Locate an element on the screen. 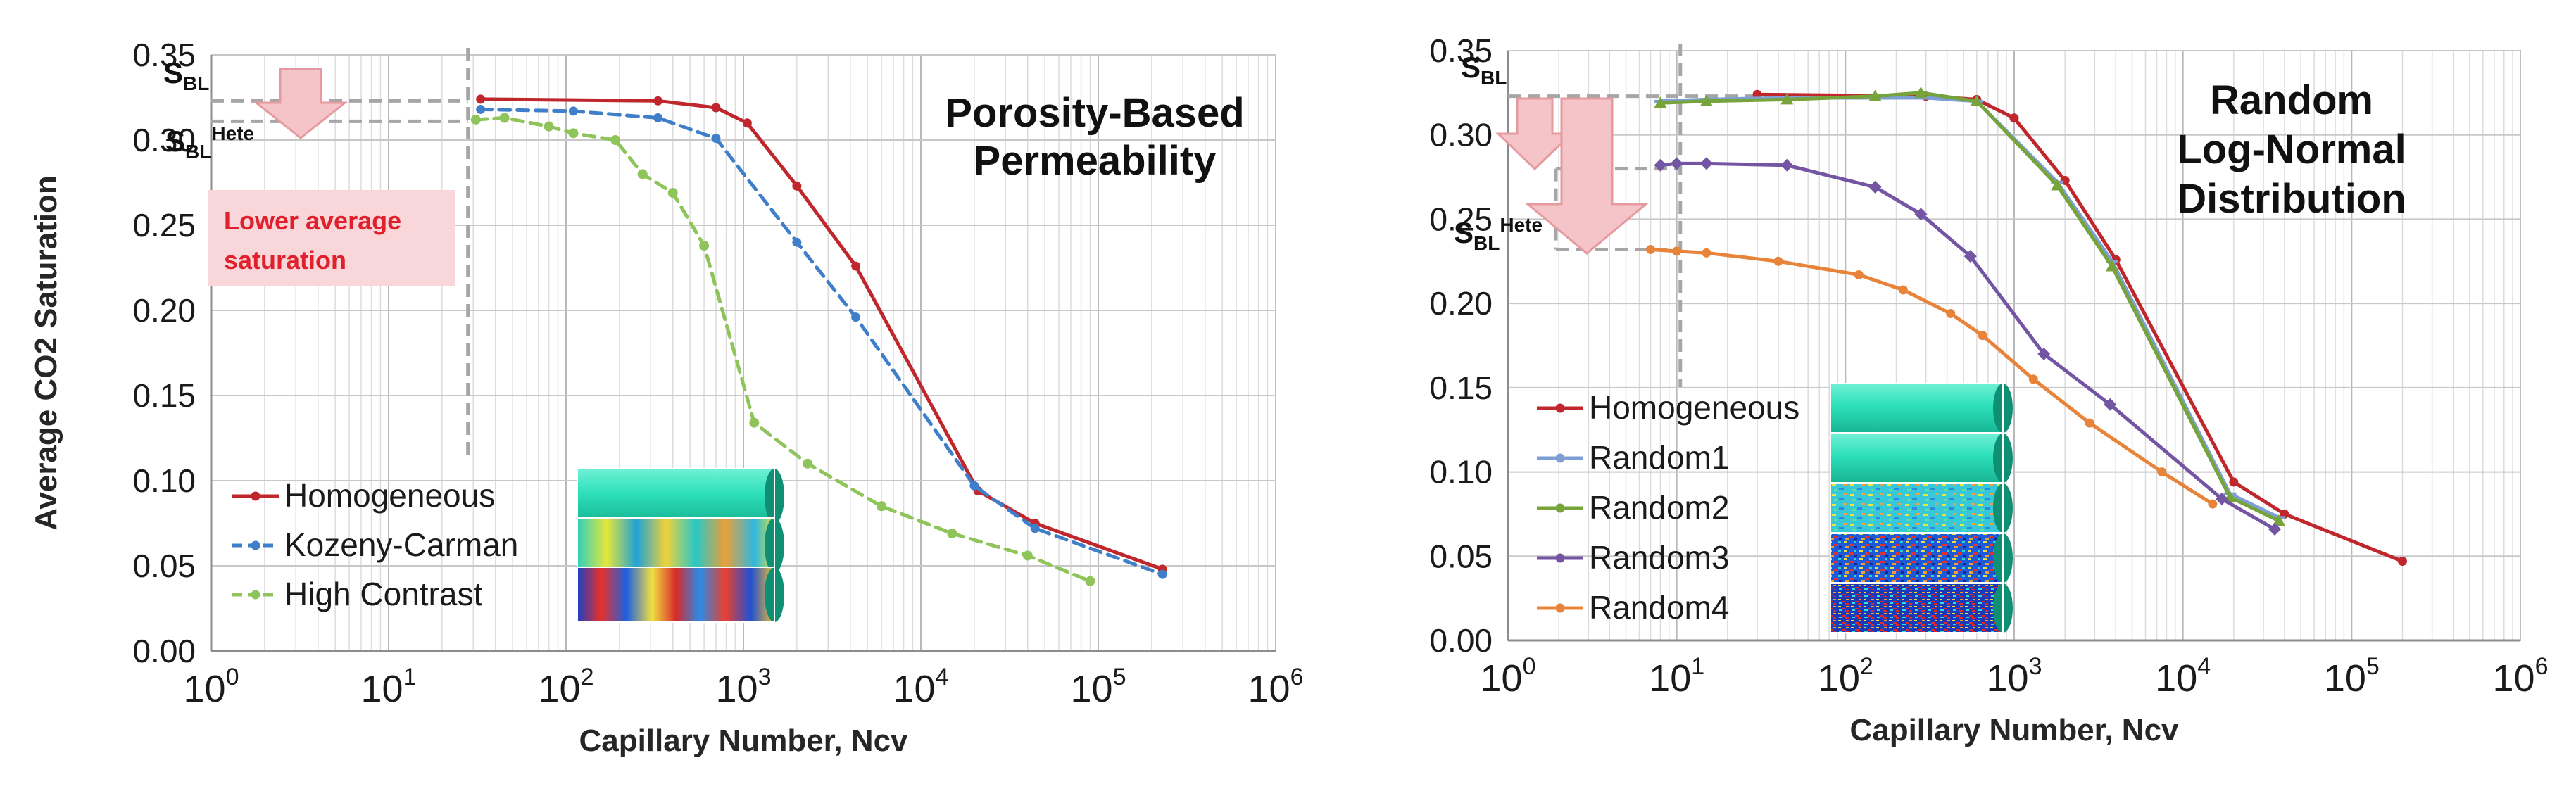 The width and height of the screenshot is (2576, 803). right-series-random3 is located at coordinates (1968, 346).